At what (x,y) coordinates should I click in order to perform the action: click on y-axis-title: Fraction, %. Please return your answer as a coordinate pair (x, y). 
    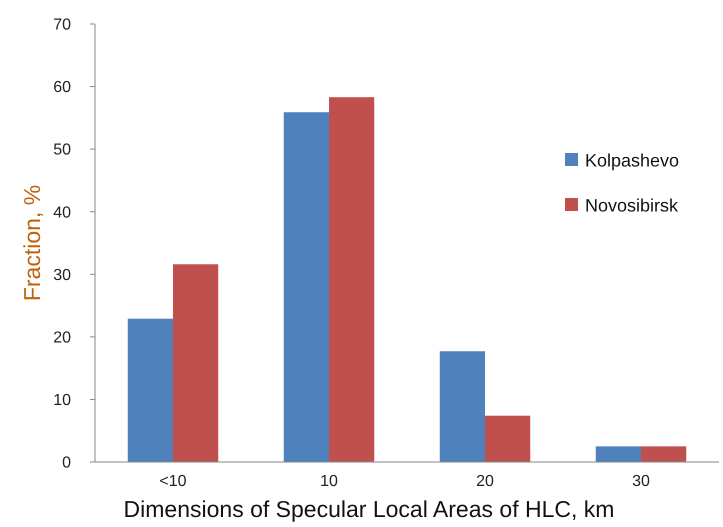
    Looking at the image, I should click on (32, 243).